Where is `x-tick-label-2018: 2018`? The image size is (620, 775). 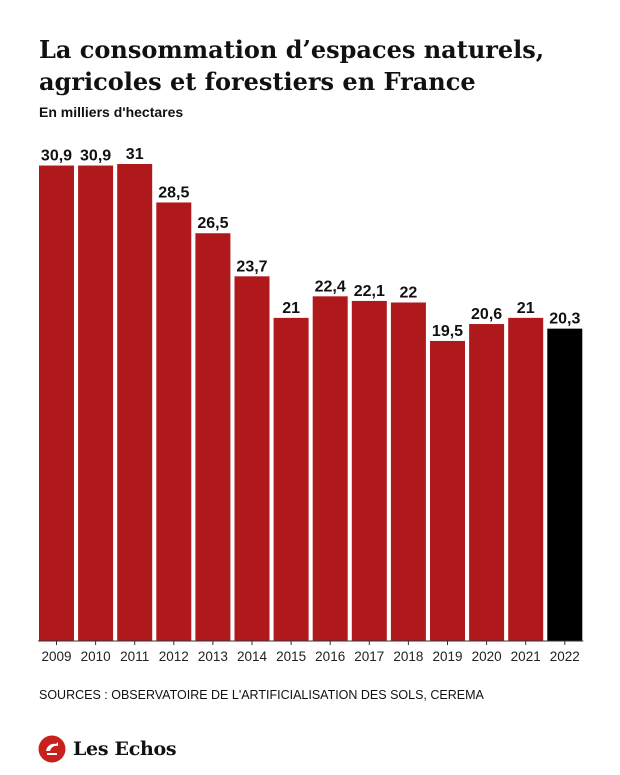 x-tick-label-2018: 2018 is located at coordinates (408, 656).